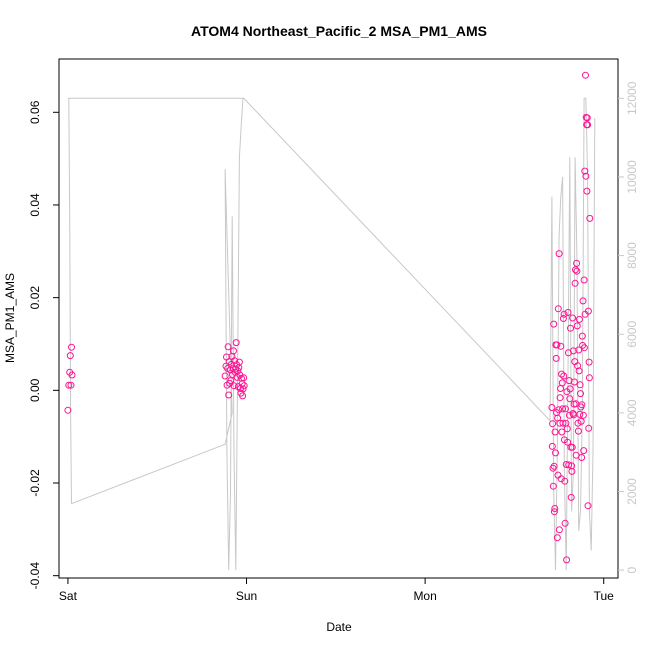 The width and height of the screenshot is (650, 650). What do you see at coordinates (35, 390) in the screenshot?
I see `y-tick-label: 0.00` at bounding box center [35, 390].